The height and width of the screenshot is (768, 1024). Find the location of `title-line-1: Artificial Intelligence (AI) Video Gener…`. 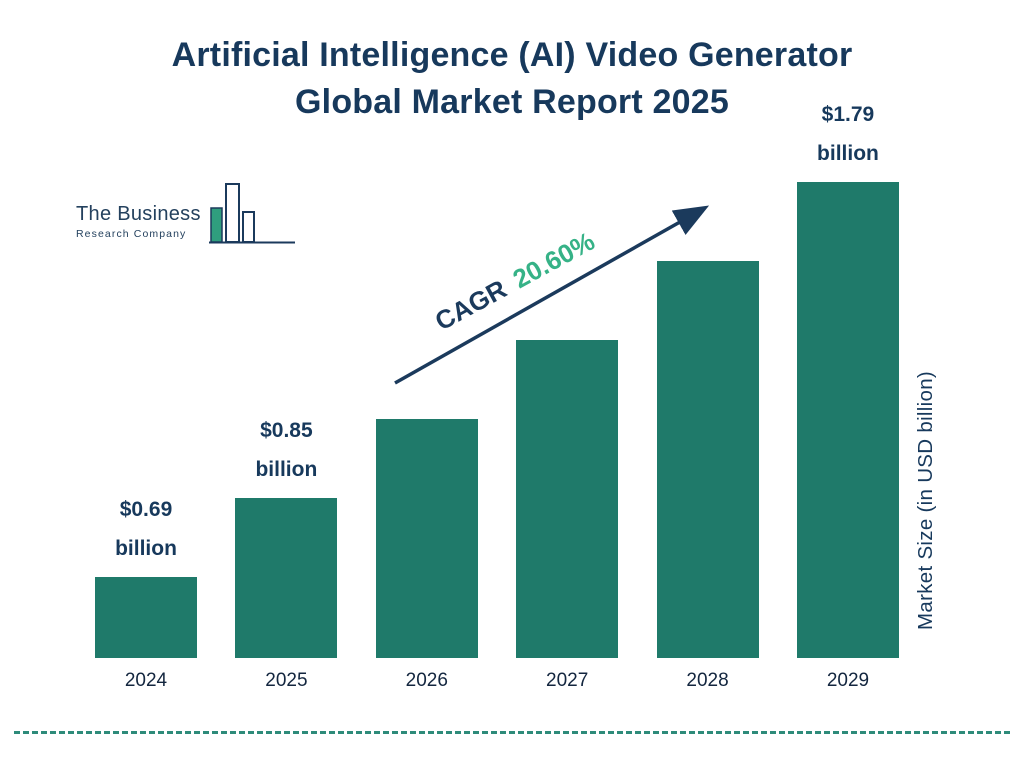

title-line-1: Artificial Intelligence (AI) Video Gener… is located at coordinates (512, 55).